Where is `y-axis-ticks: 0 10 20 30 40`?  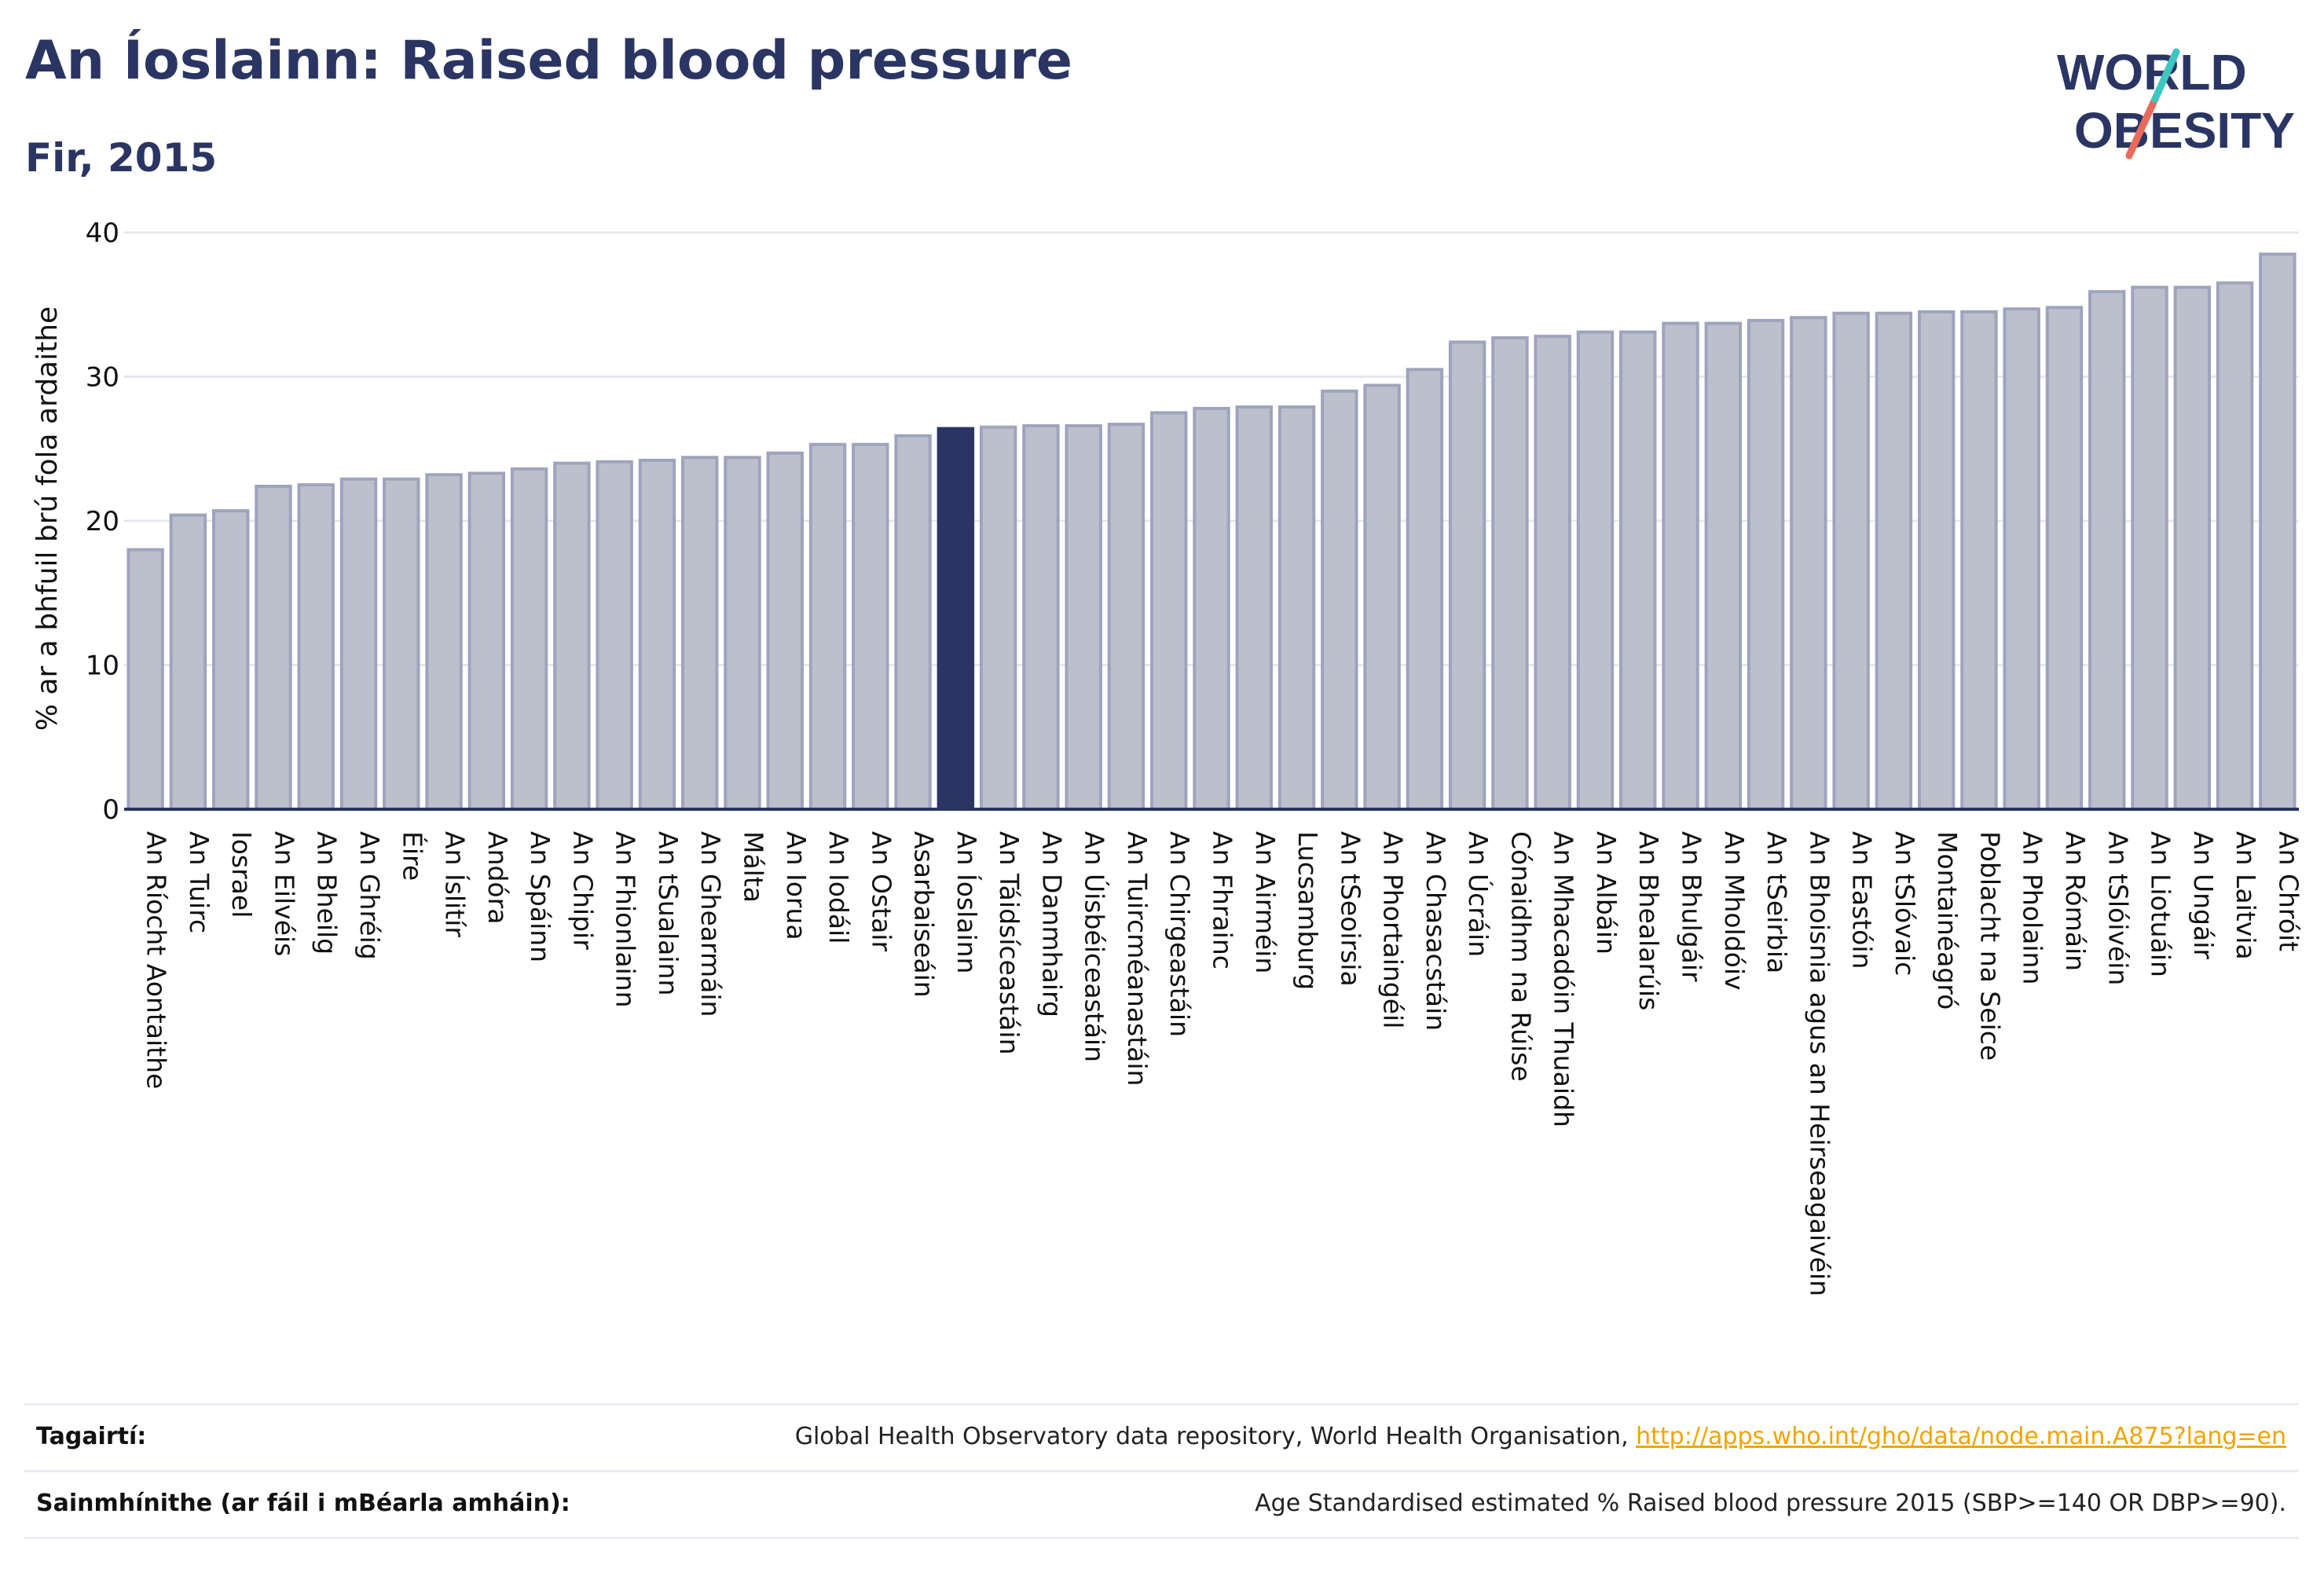
y-axis-ticks: 0 10 20 30 40 is located at coordinates (102, 522).